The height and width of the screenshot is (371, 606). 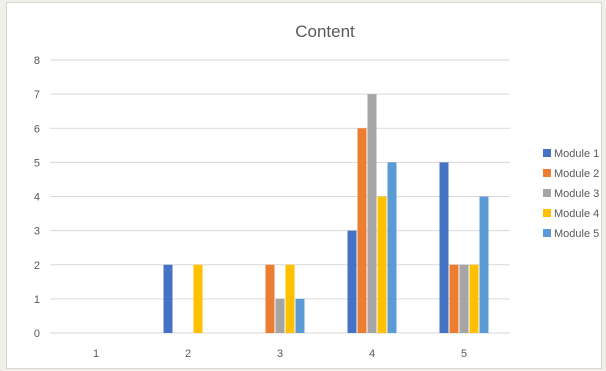 I want to click on legend-label: Module 4, so click(x=576, y=214).